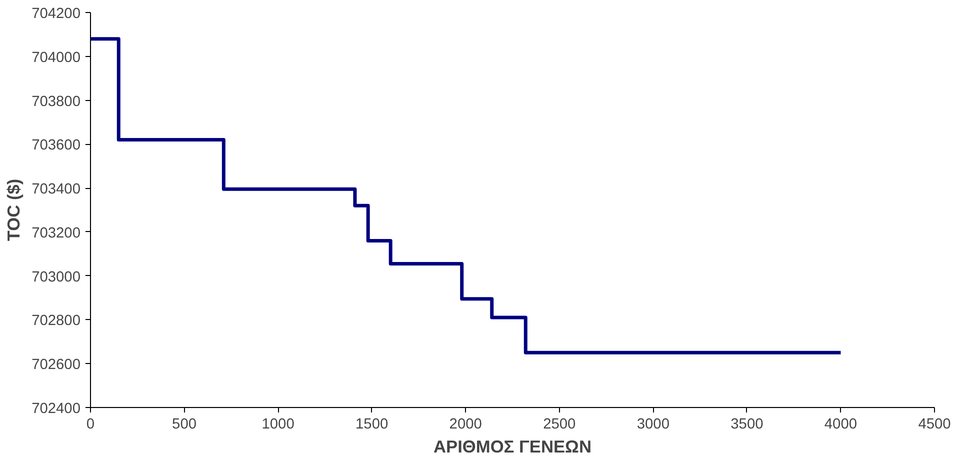 The width and height of the screenshot is (954, 459). I want to click on y-tick-label: 702800, so click(56, 321).